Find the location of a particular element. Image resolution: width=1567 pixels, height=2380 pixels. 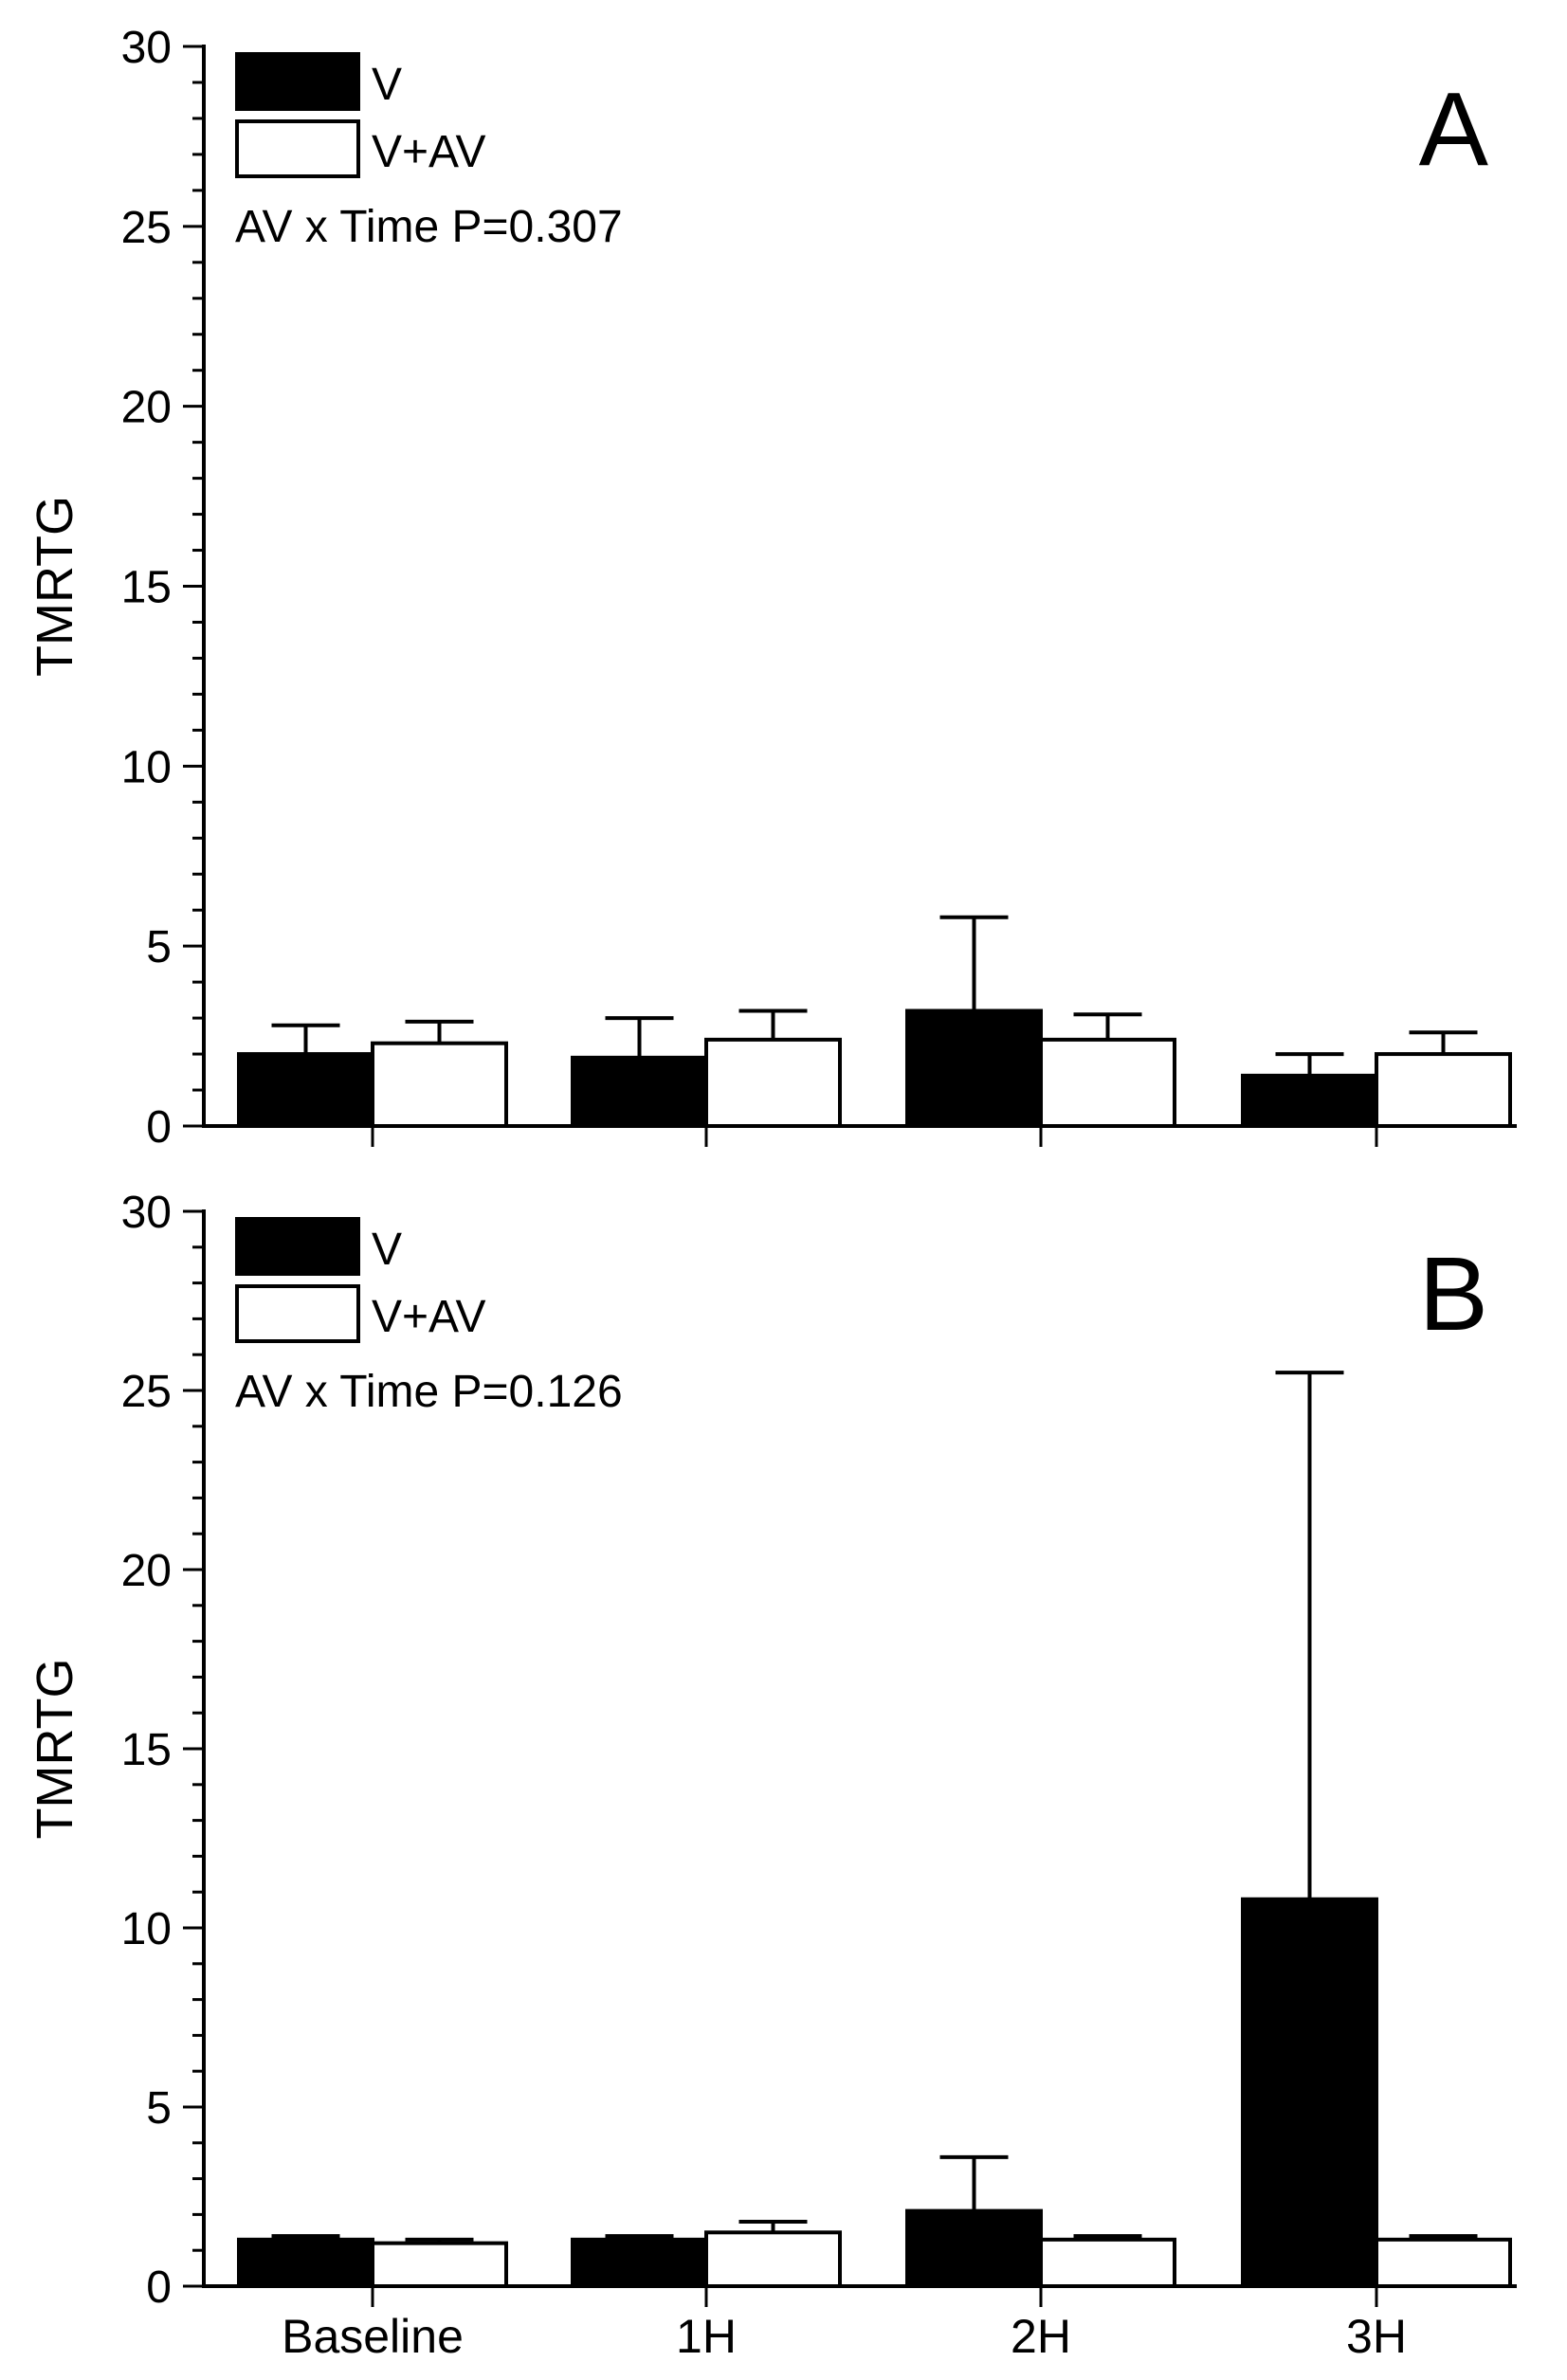

stat-annotation: AV x Time P=0.307 is located at coordinates (429, 227).